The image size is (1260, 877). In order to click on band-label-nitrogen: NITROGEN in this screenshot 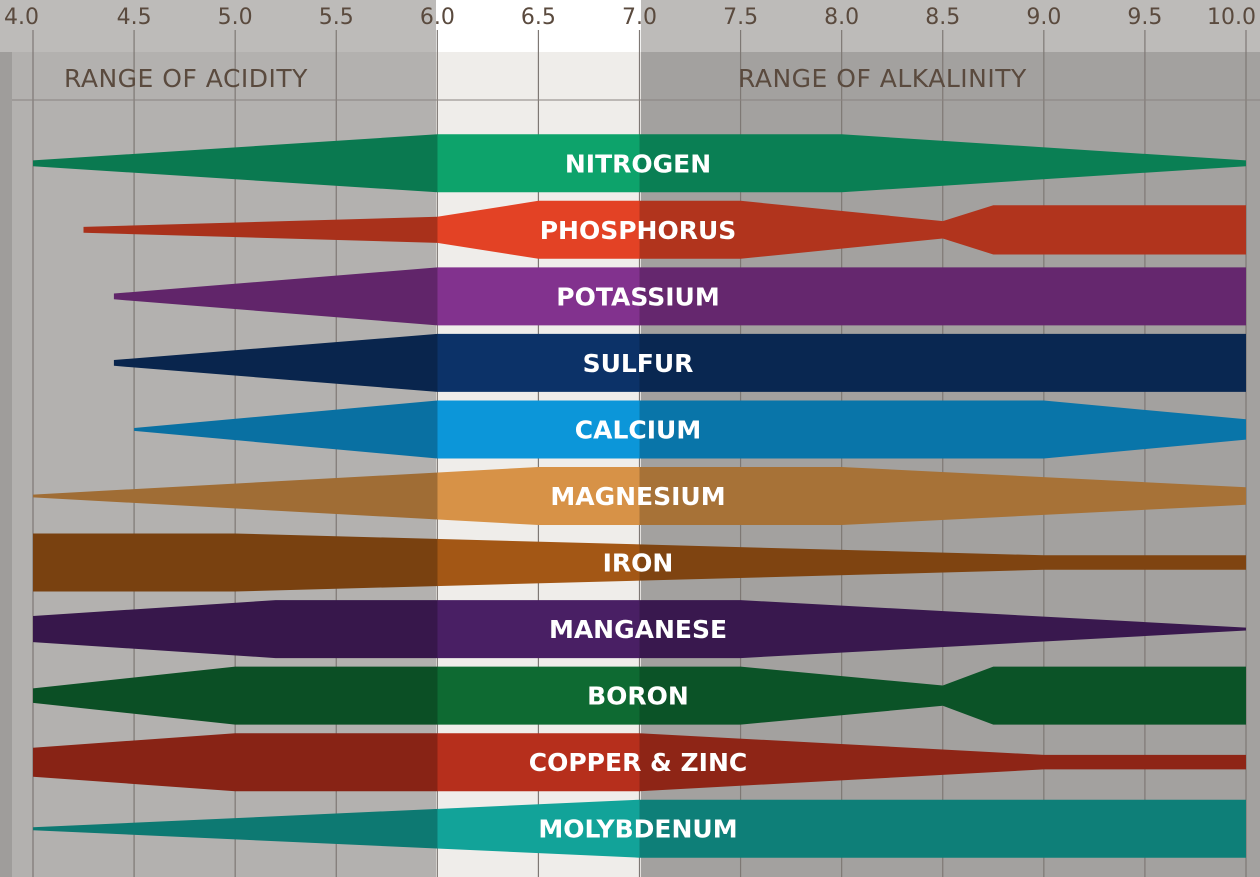, I will do `click(638, 163)`.